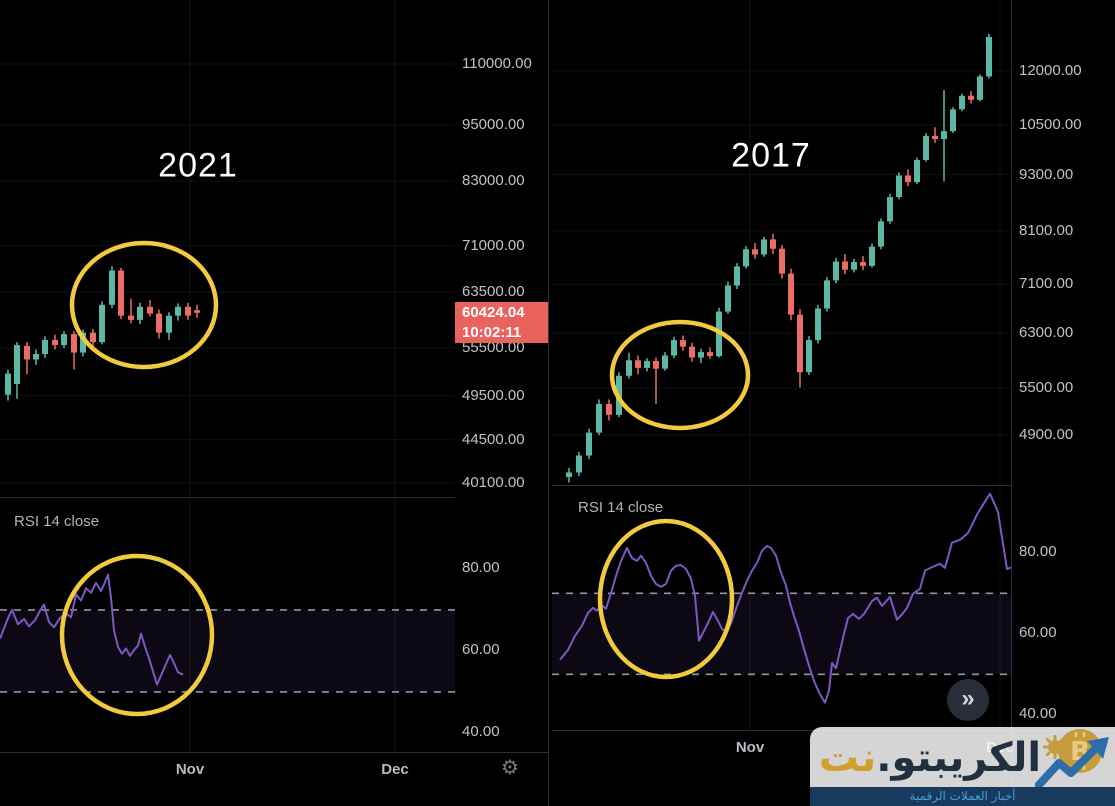 This screenshot has width=1115, height=806. Describe the element at coordinates (1046, 230) in the screenshot. I see `price-tick-label: 8100.00` at that location.